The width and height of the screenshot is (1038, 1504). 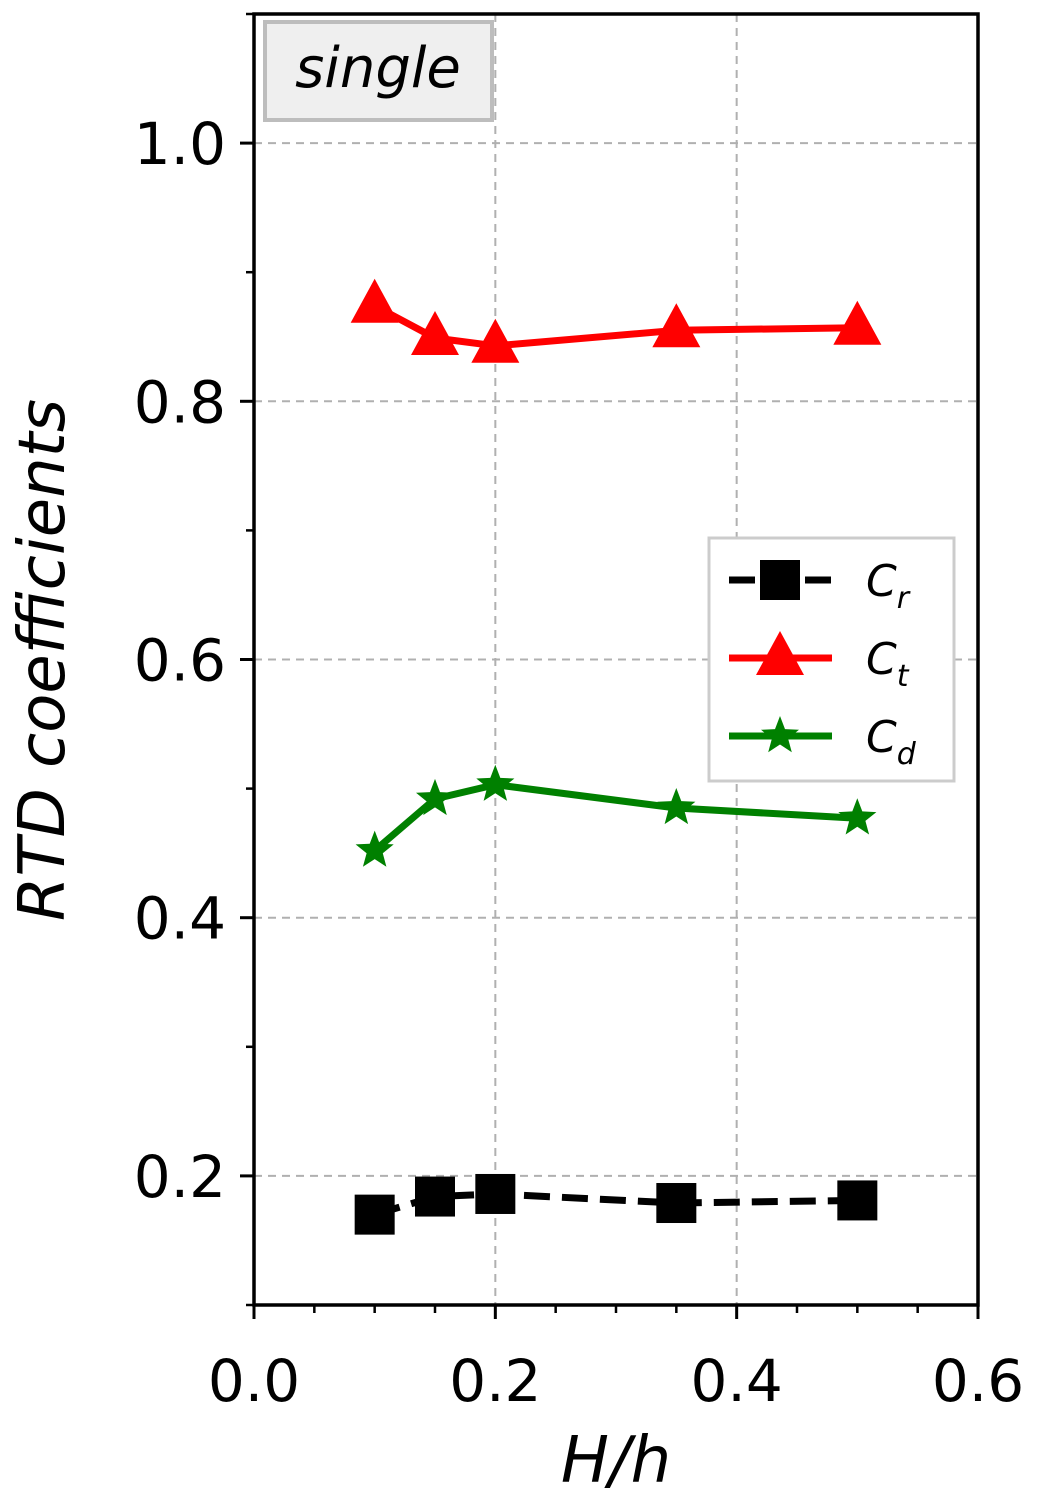 What do you see at coordinates (378, 68) in the screenshot?
I see `annotation-text: single` at bounding box center [378, 68].